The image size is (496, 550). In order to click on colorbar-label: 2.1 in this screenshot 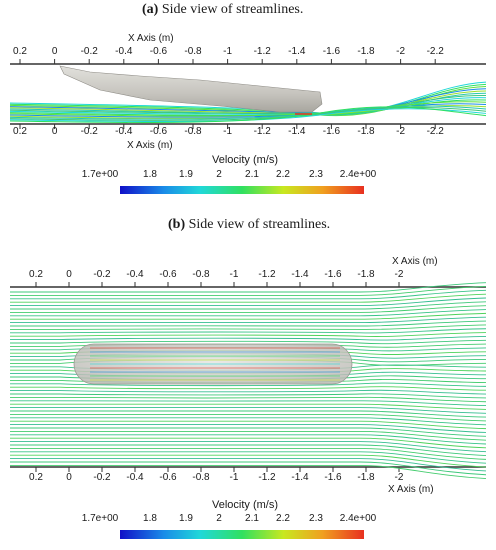, I will do `click(252, 518)`.